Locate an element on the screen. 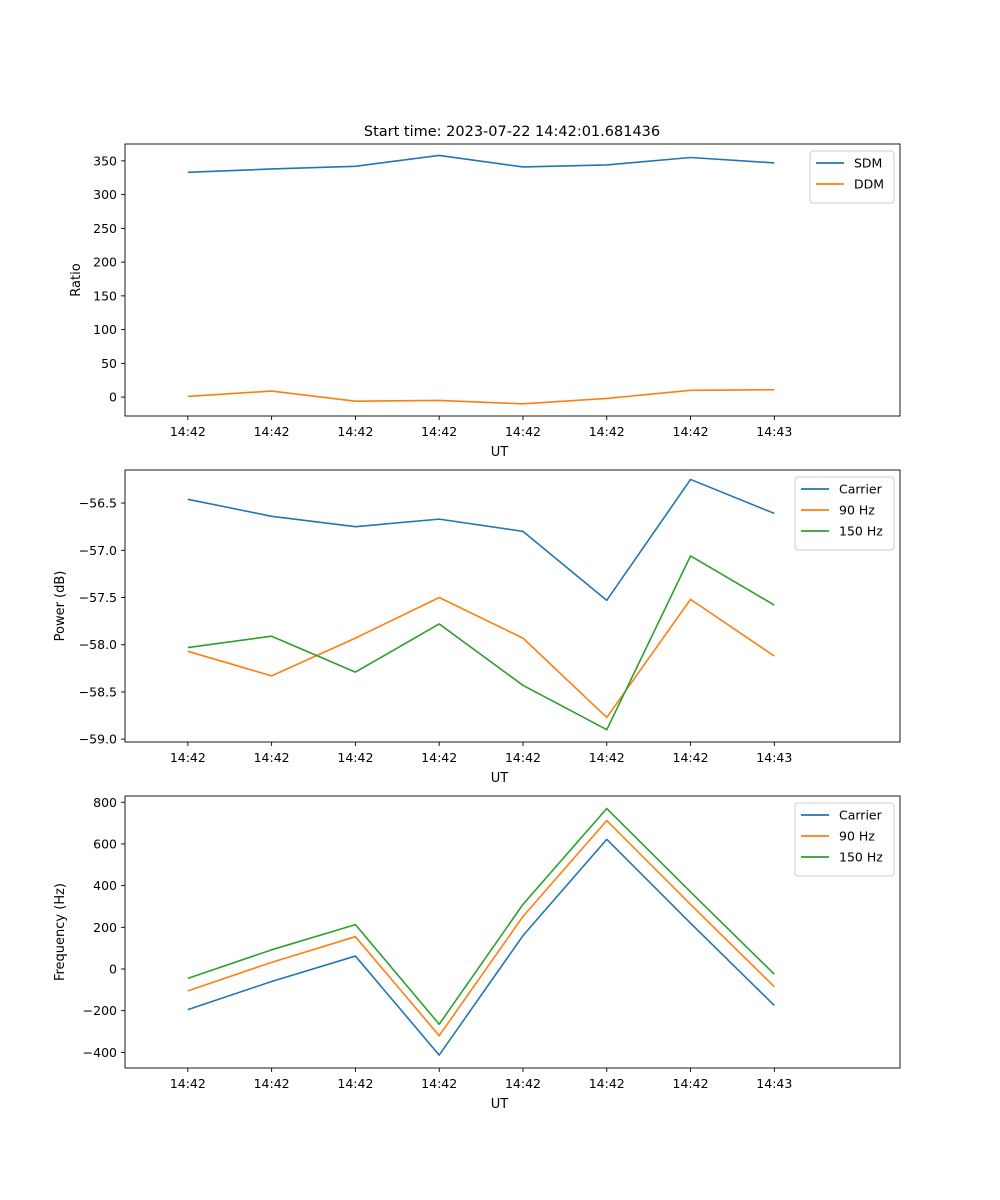 This screenshot has width=1000, height=1200. y-tick-label: 400 is located at coordinates (105, 885).